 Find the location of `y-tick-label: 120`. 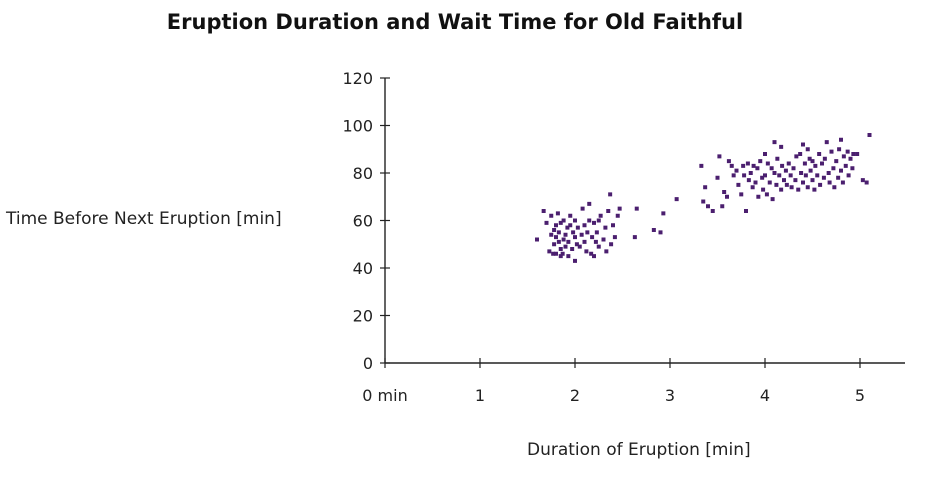

y-tick-label: 120 is located at coordinates (357, 78).